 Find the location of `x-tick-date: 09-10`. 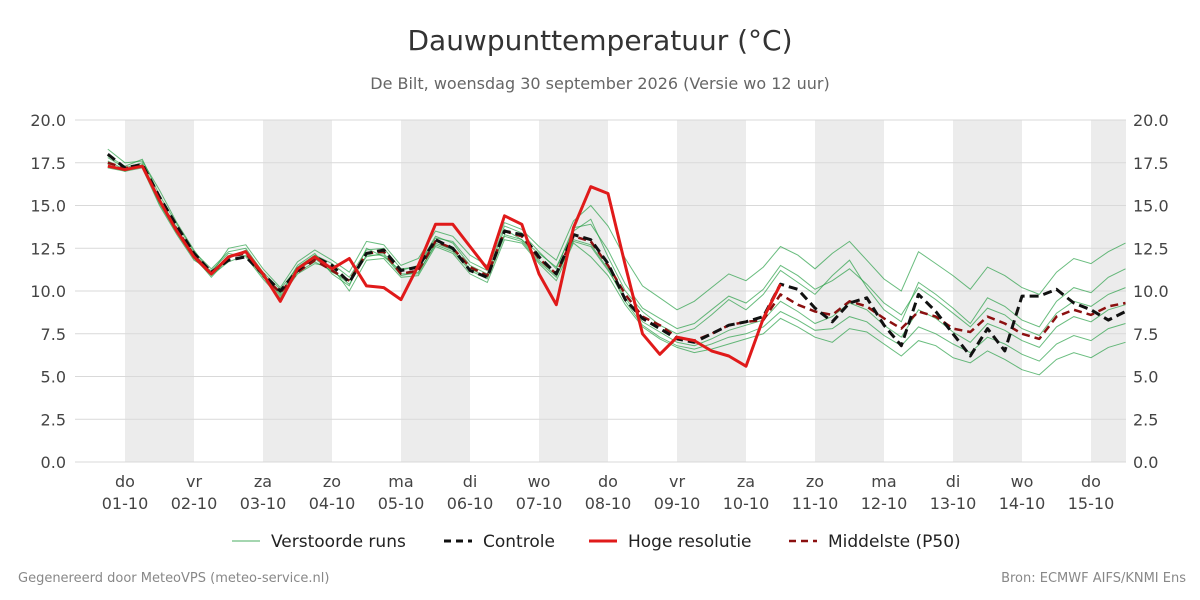

x-tick-date: 09-10 is located at coordinates (677, 503).